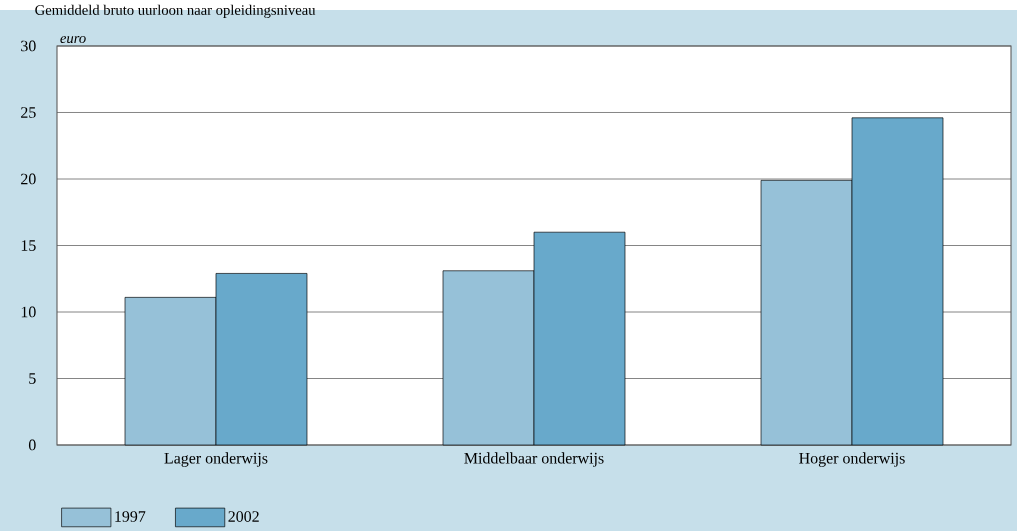 This screenshot has height=531, width=1017. I want to click on y-tick-label: 5, so click(32, 378).